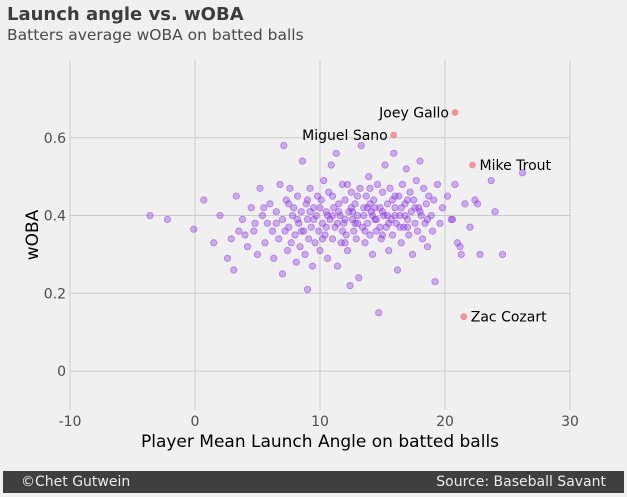 This screenshot has width=627, height=497. What do you see at coordinates (313, 482) in the screenshot?
I see `footer-bar: ©Chet Gutwein Source: Baseball Savant` at bounding box center [313, 482].